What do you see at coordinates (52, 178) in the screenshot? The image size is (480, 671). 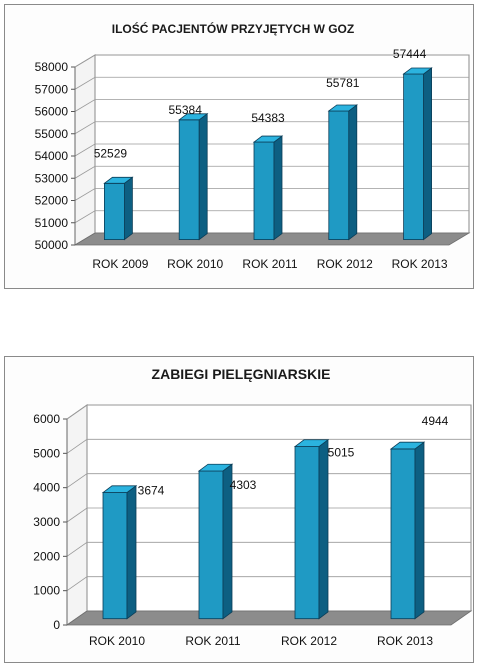 I see `y-tick-label: 53000` at bounding box center [52, 178].